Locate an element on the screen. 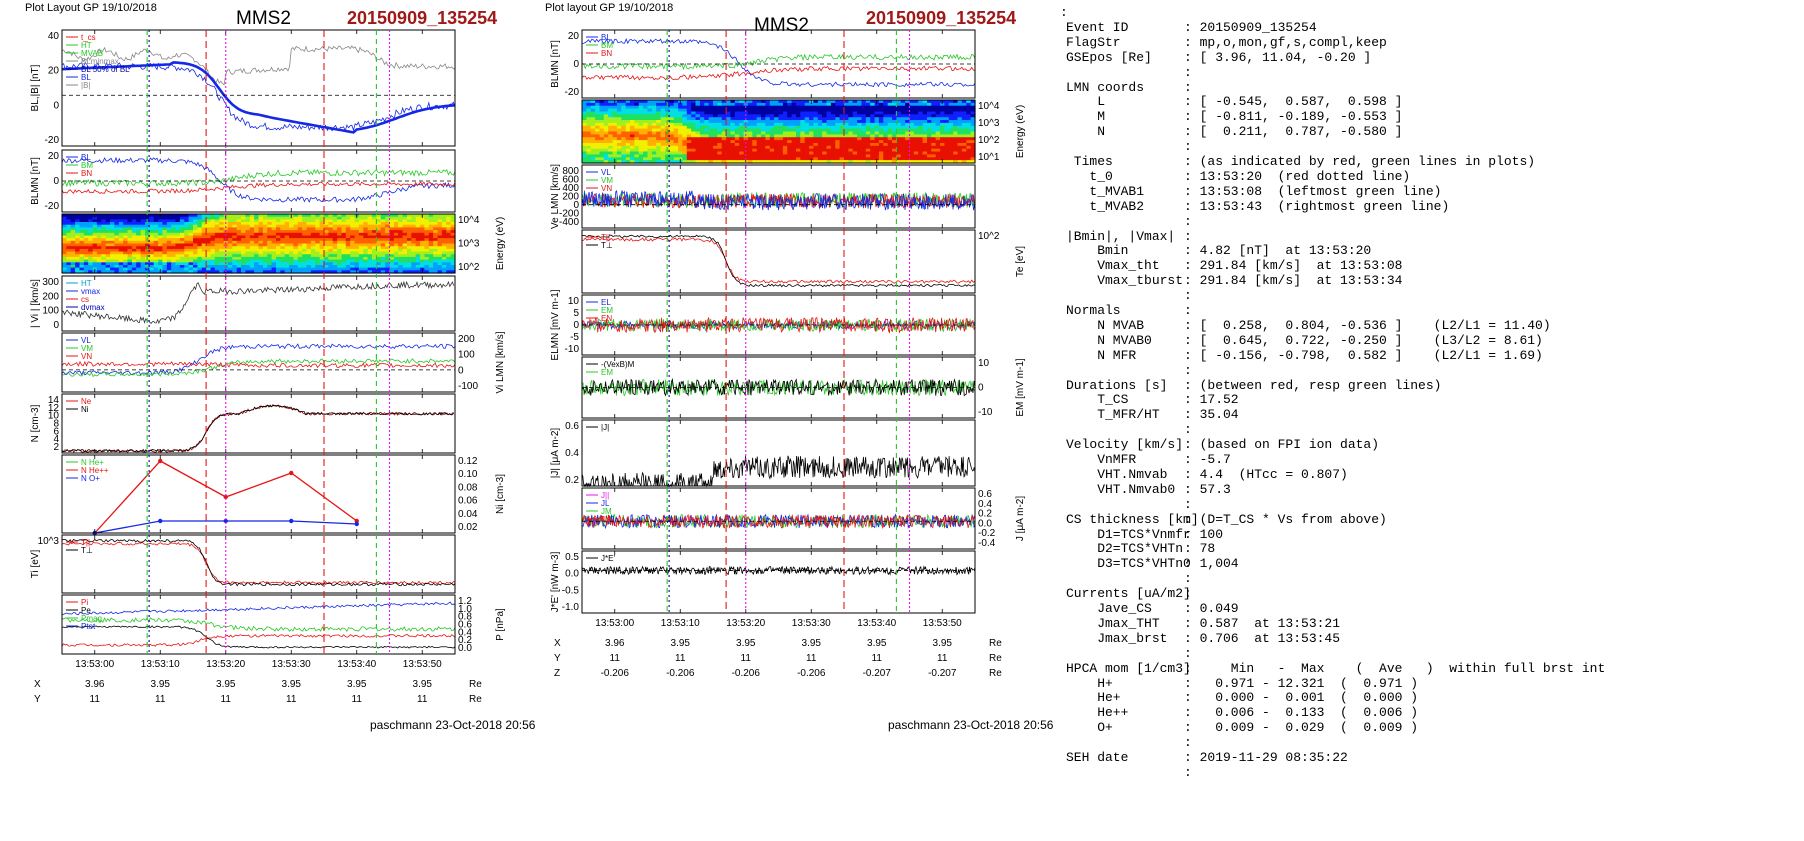  y-tick-label: 12 is located at coordinates (54, 408).